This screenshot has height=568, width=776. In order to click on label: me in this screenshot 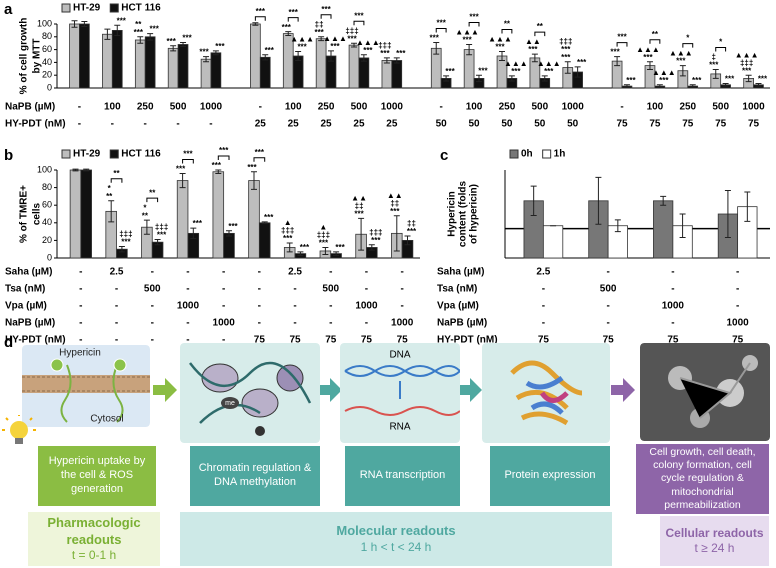, I will do `click(230, 403)`.